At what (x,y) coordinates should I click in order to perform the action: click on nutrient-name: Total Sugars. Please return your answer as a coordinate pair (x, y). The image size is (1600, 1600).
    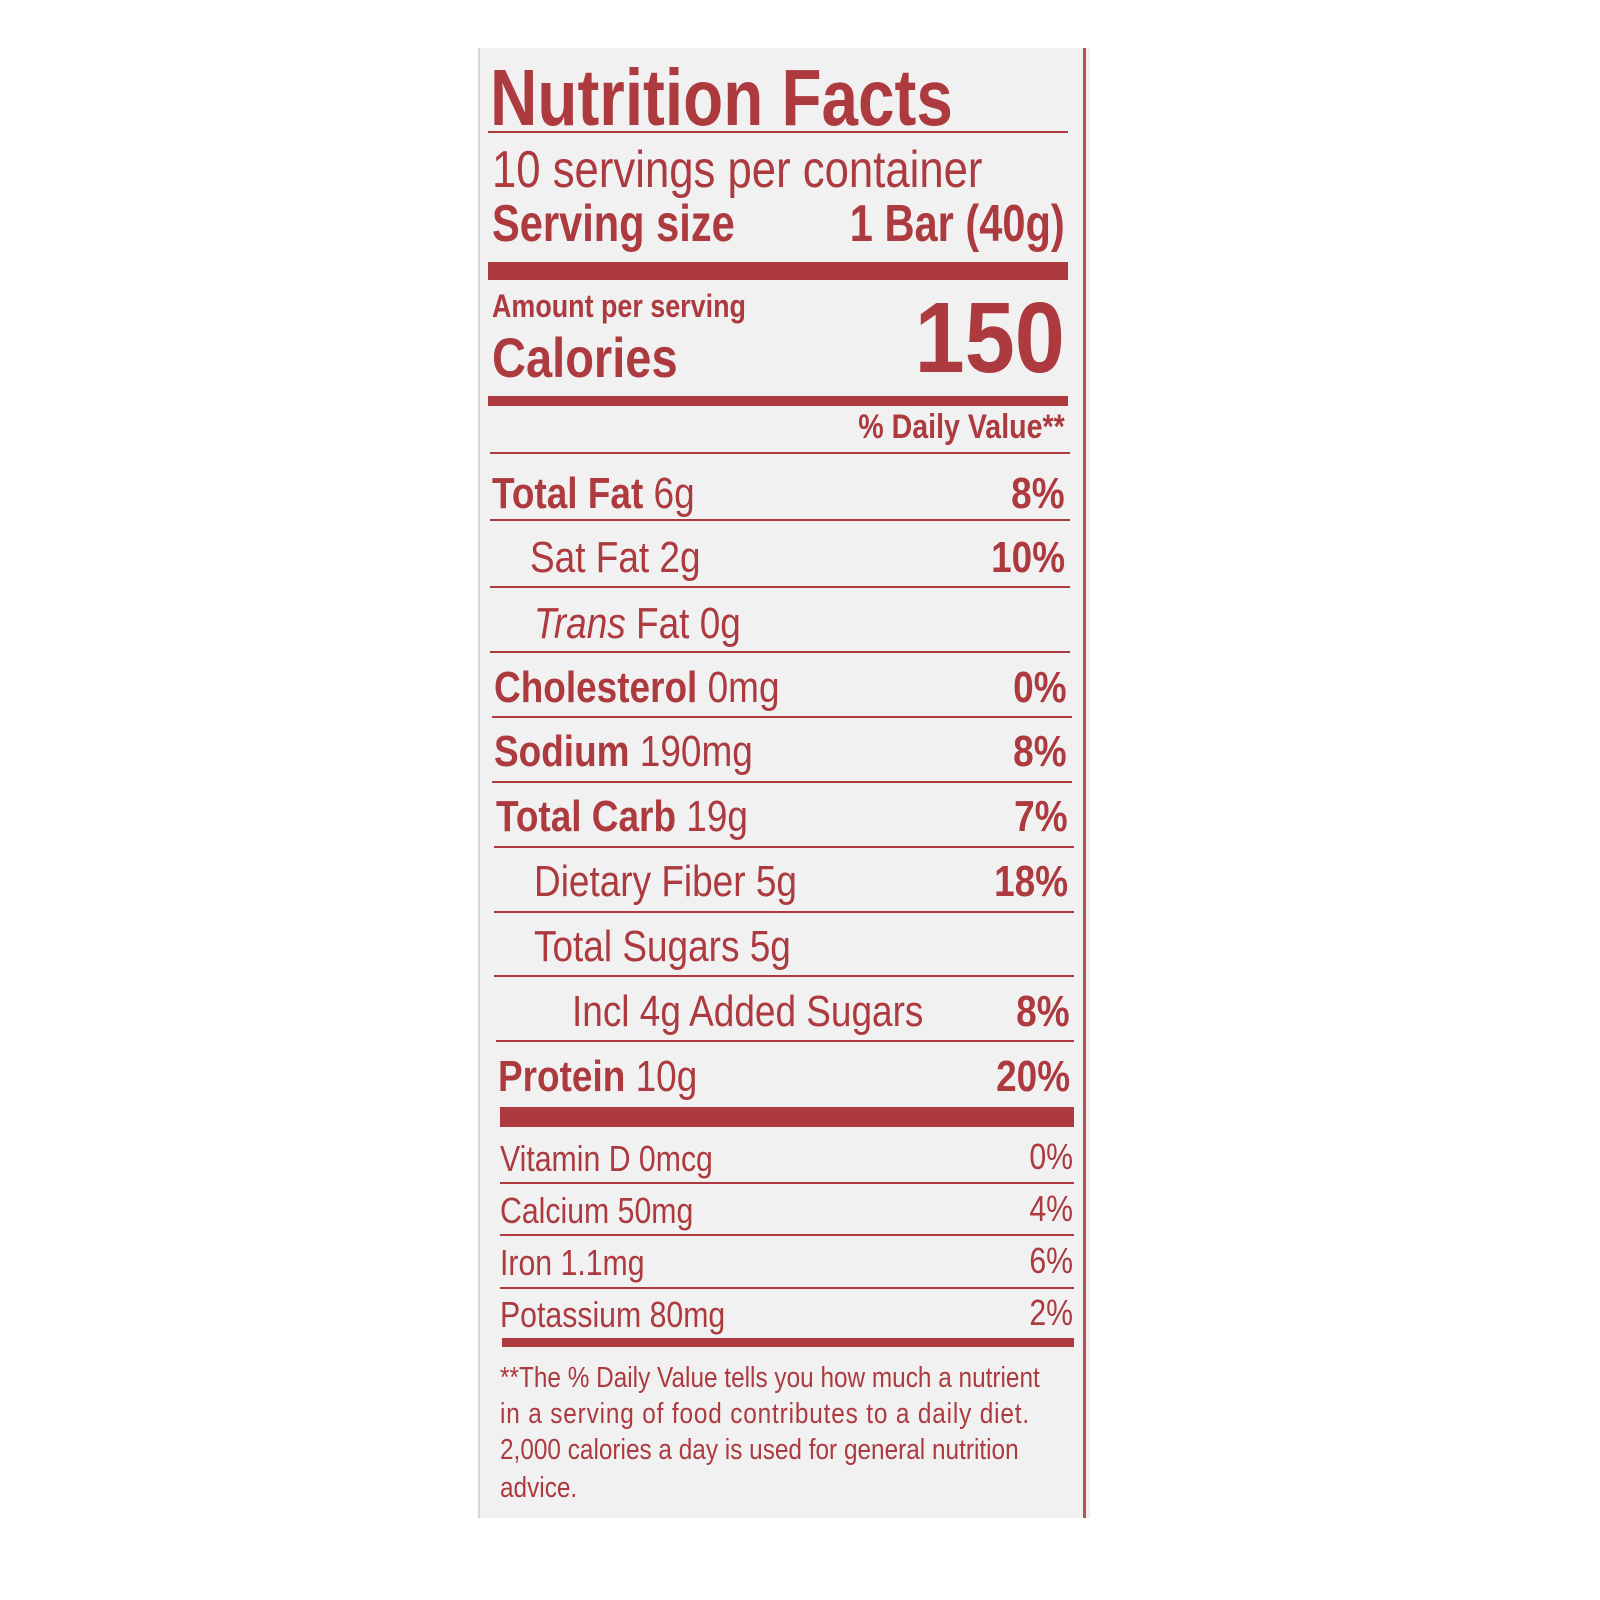
    Looking at the image, I should click on (637, 946).